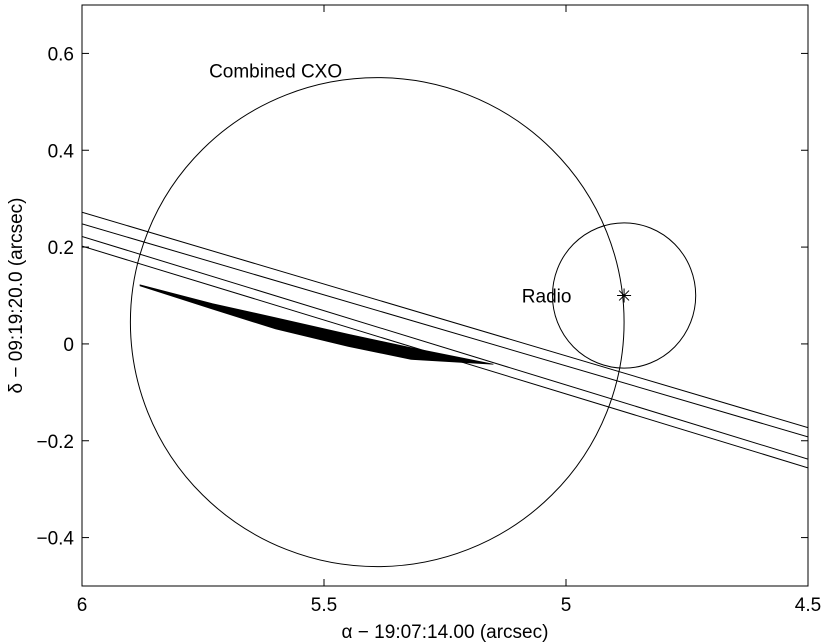 The height and width of the screenshot is (644, 830). What do you see at coordinates (566, 605) in the screenshot?
I see `x-tick-label: 5` at bounding box center [566, 605].